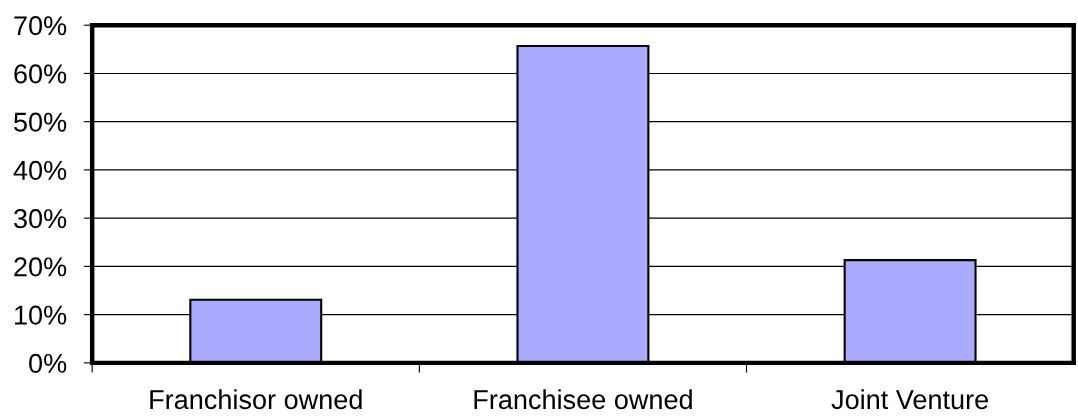 This screenshot has width=1078, height=420. What do you see at coordinates (40, 219) in the screenshot?
I see `y-tick-label: 30%` at bounding box center [40, 219].